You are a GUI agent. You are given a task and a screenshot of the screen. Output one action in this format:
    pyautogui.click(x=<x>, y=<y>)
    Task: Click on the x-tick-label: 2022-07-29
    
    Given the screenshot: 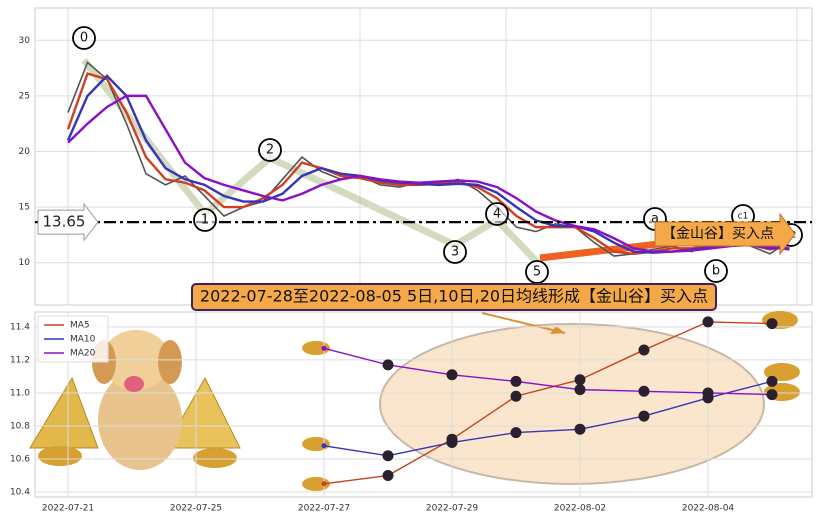 What is the action you would take?
    pyautogui.click(x=452, y=509)
    